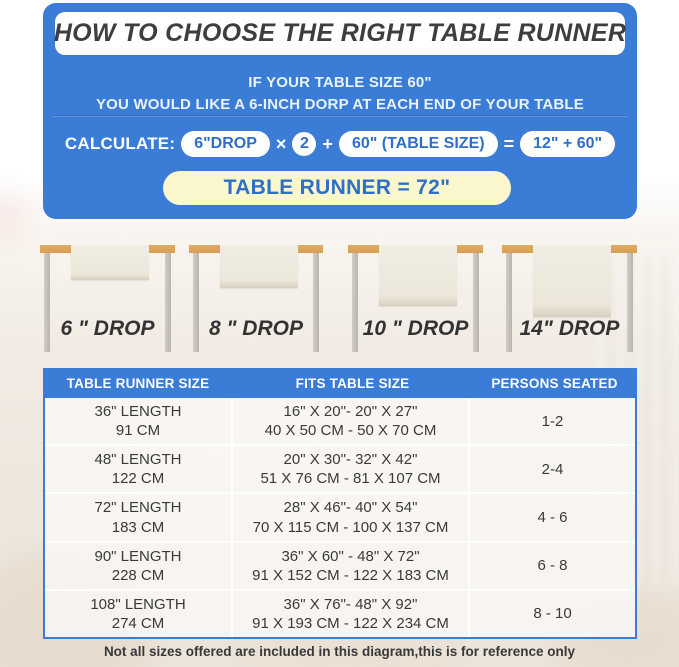 The width and height of the screenshot is (679, 667). I want to click on cell-line: 70 X 115 CM - 100 X 137 CM, so click(350, 527).